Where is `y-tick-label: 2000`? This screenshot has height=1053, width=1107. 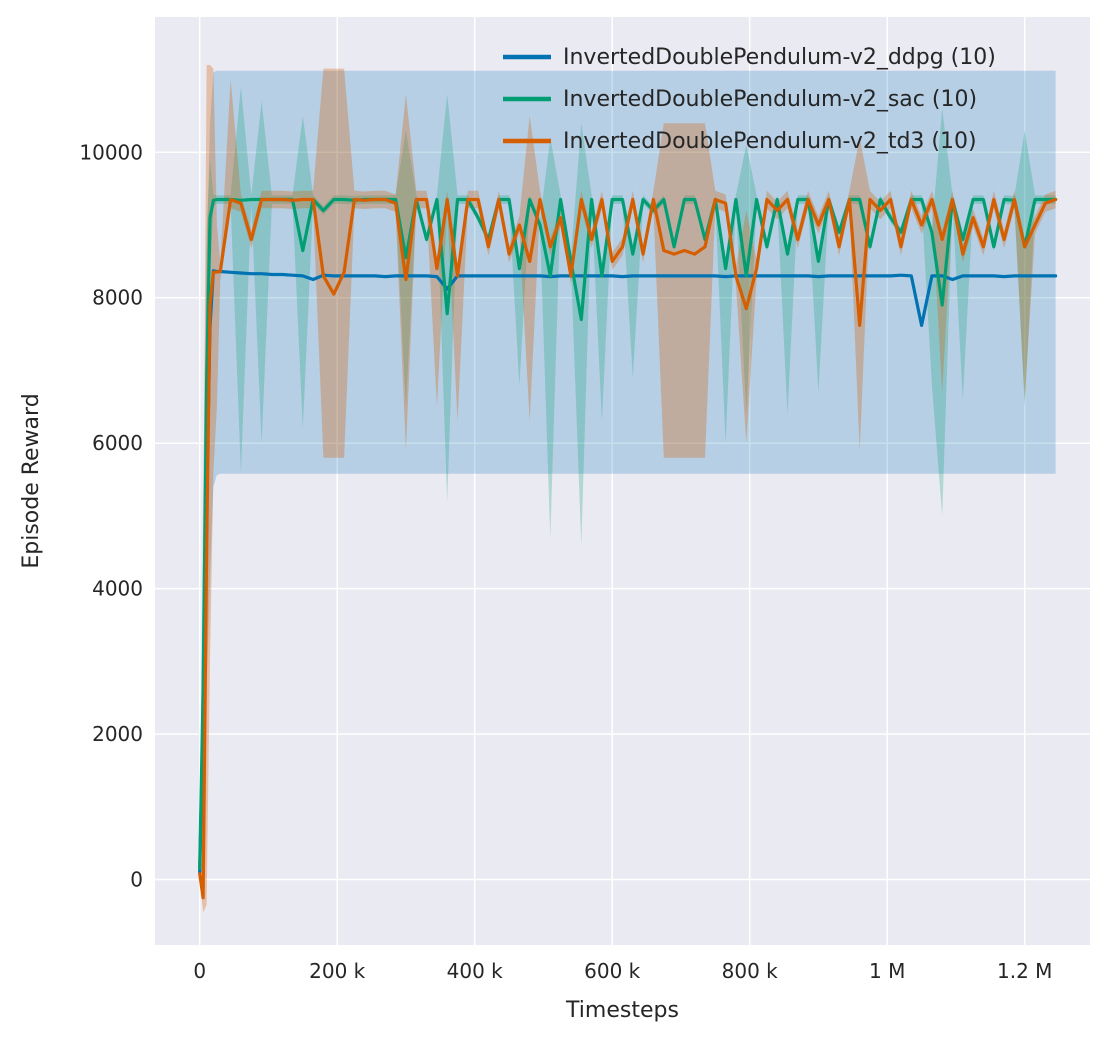 y-tick-label: 2000 is located at coordinates (117, 734).